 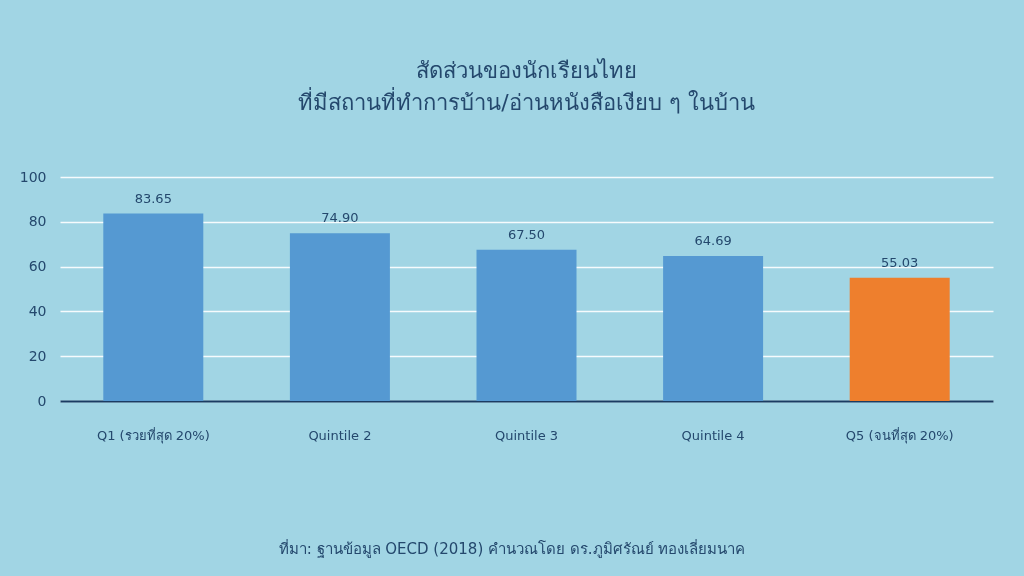 What do you see at coordinates (340, 435) in the screenshot?
I see `x-tick-label: Quintile 2` at bounding box center [340, 435].